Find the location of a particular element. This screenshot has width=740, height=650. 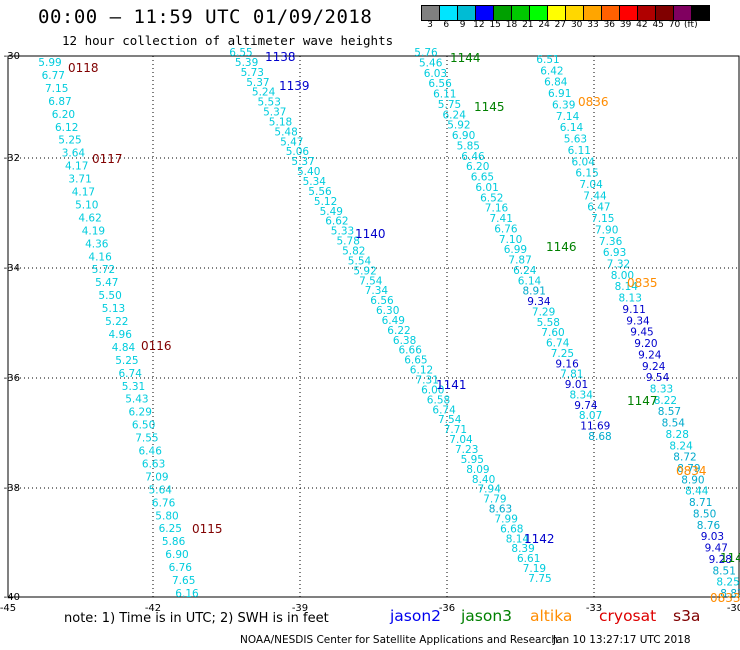

wave-height-value: 5.75 is located at coordinates (449, 105).